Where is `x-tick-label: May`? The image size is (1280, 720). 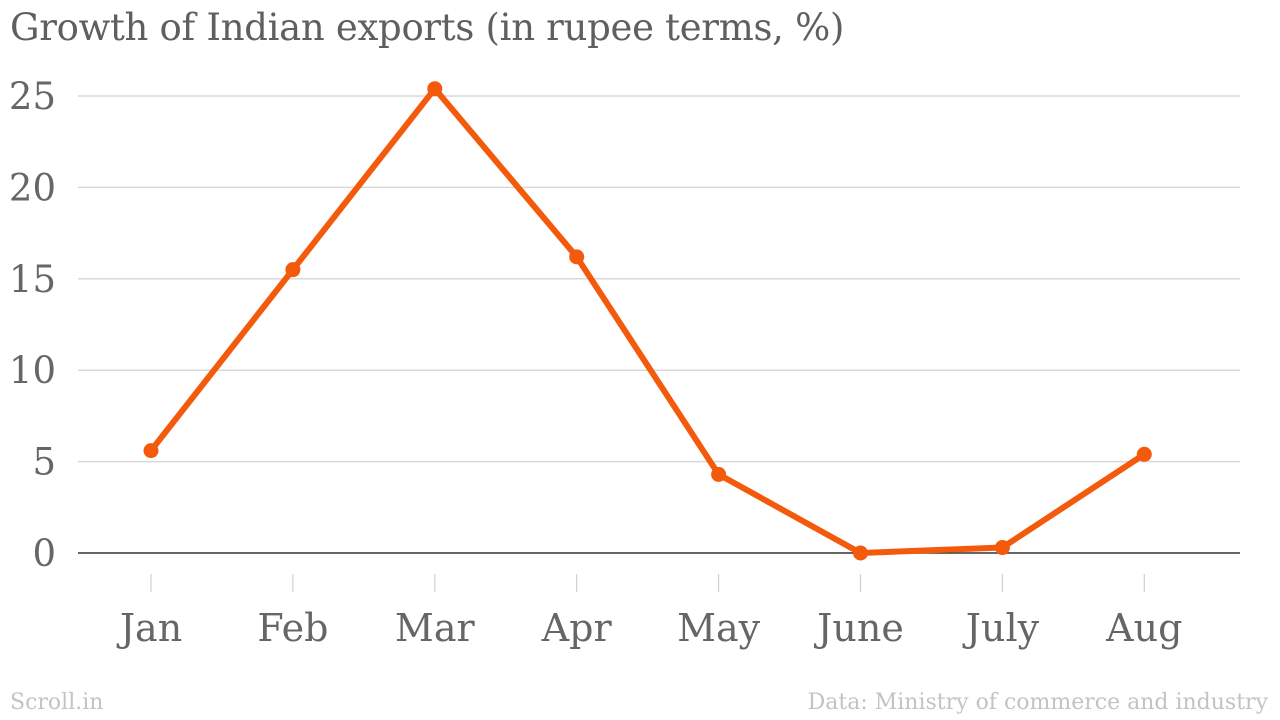 x-tick-label: May is located at coordinates (719, 628).